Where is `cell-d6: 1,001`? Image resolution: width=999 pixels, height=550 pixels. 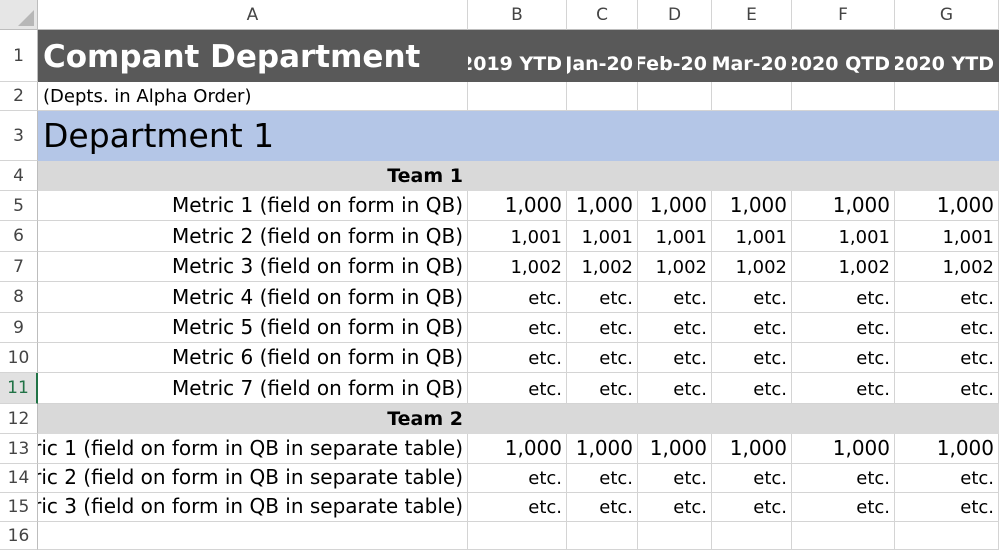
cell-d6: 1,001 is located at coordinates (675, 236).